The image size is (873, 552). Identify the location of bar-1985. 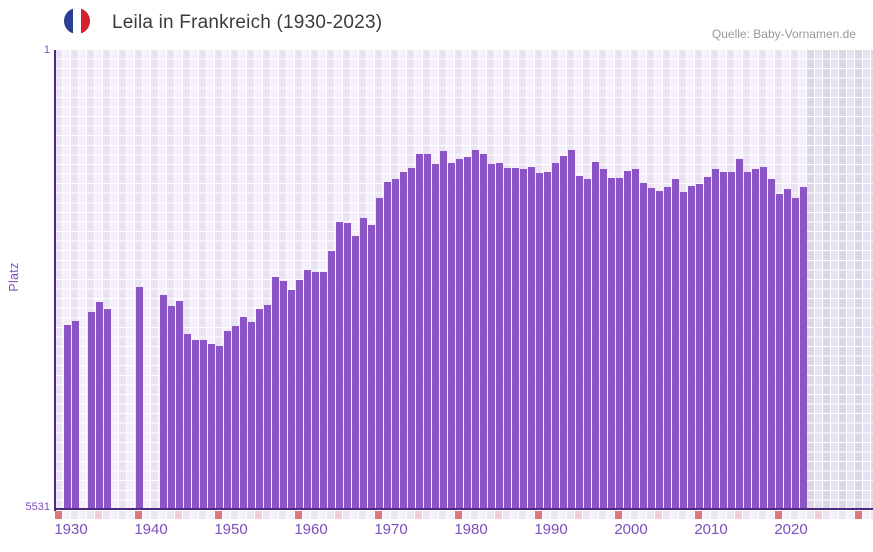
(499, 335).